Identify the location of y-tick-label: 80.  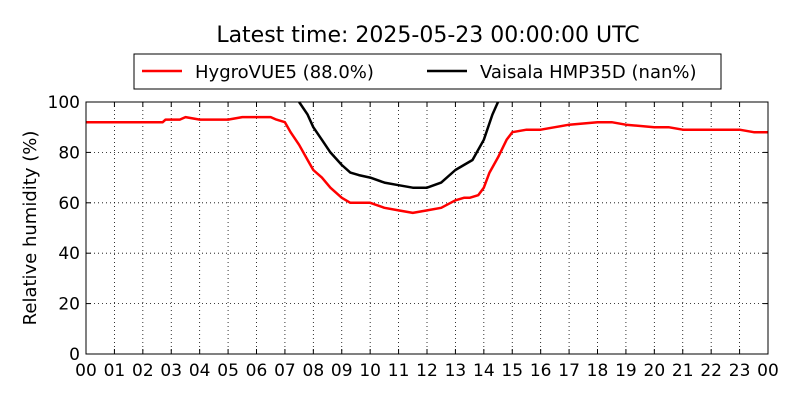
(69, 153).